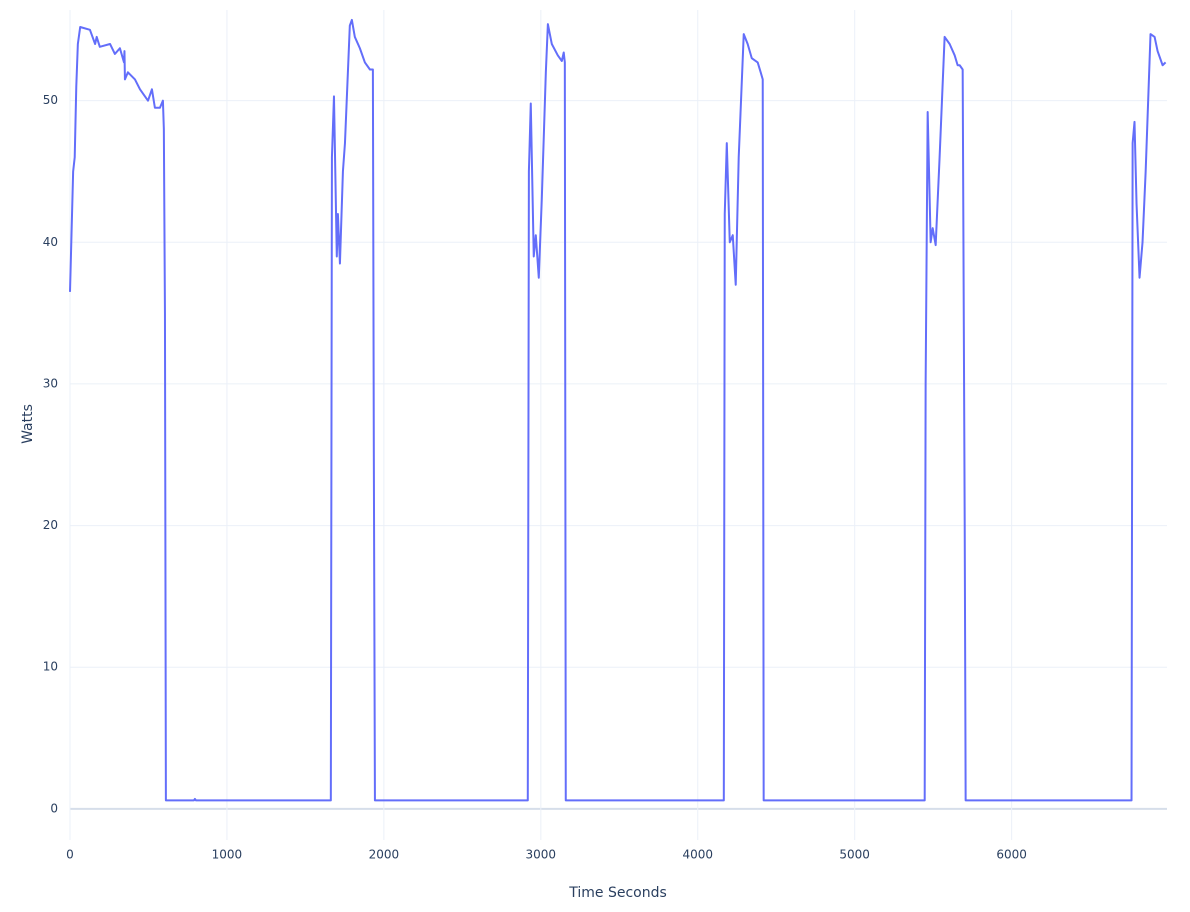 The image size is (1190, 912). Describe the element at coordinates (28, 424) in the screenshot. I see `y-axis-title: Watts` at that location.